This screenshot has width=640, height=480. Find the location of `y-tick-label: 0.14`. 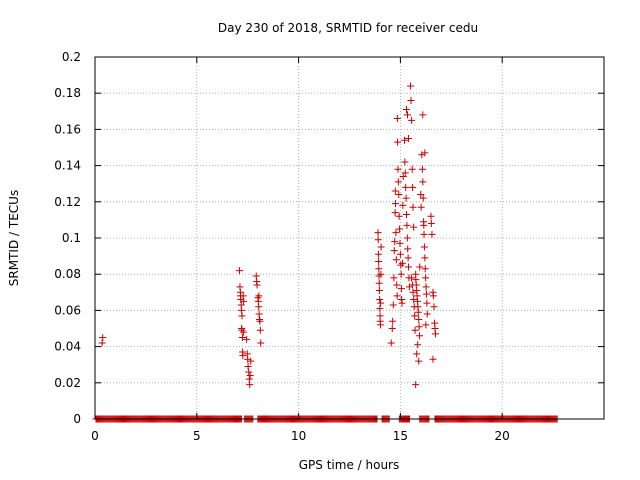

y-tick-label: 0.14 is located at coordinates (67, 166).